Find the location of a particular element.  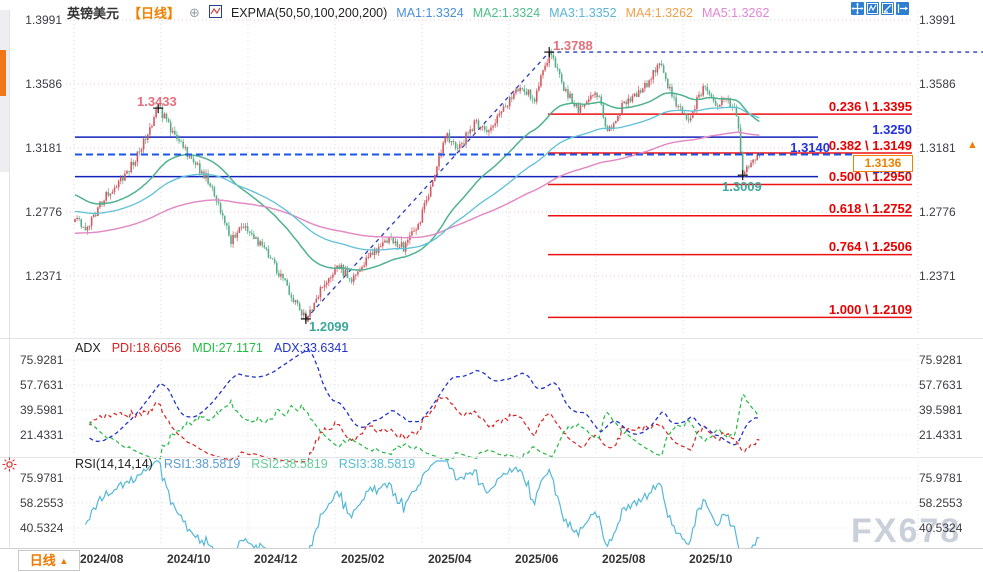

sun-icon is located at coordinates (9, 467).